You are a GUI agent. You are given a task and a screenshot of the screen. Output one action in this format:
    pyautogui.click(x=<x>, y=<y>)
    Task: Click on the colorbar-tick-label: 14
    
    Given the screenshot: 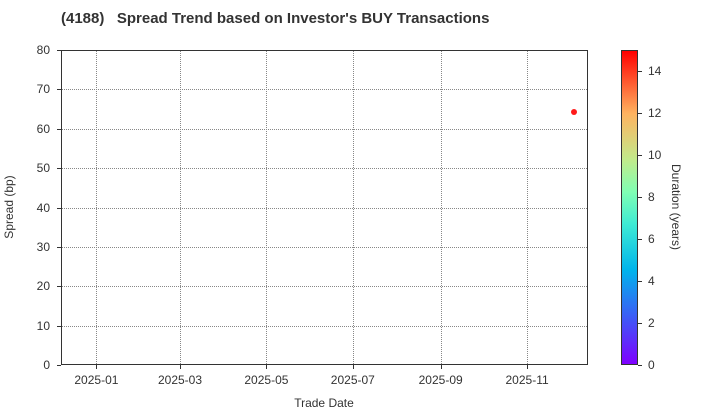 What is the action you would take?
    pyautogui.click(x=655, y=71)
    